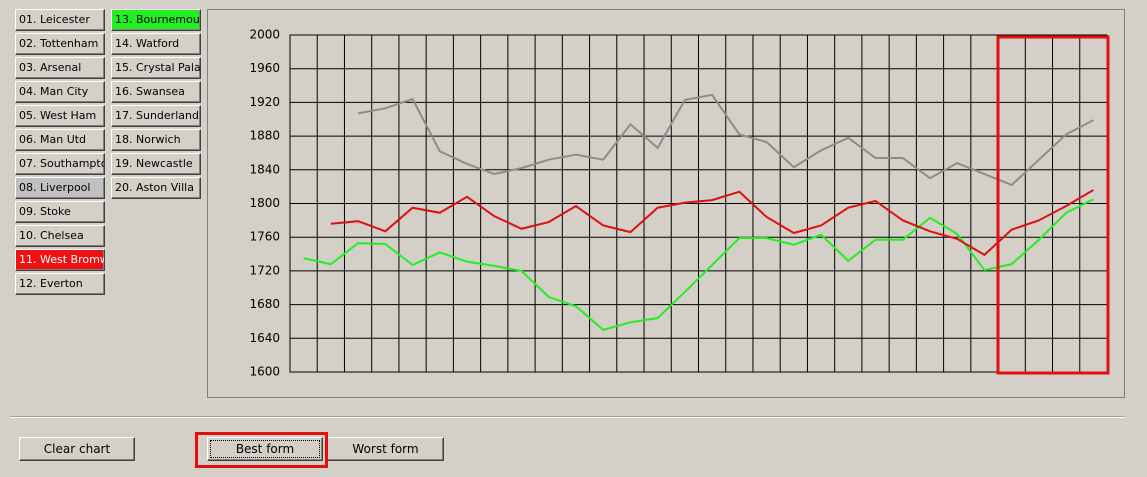 The image size is (1147, 477). I want to click on team-button: 04. Man City, so click(60, 92).